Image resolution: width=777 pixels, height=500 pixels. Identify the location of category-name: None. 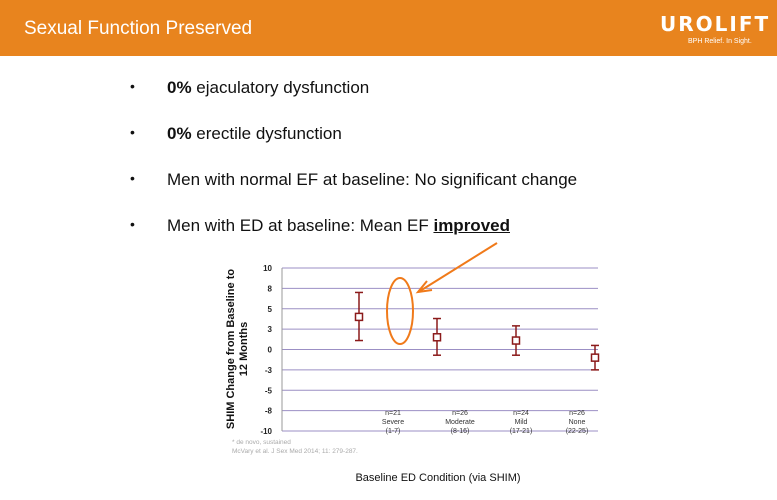
(577, 422).